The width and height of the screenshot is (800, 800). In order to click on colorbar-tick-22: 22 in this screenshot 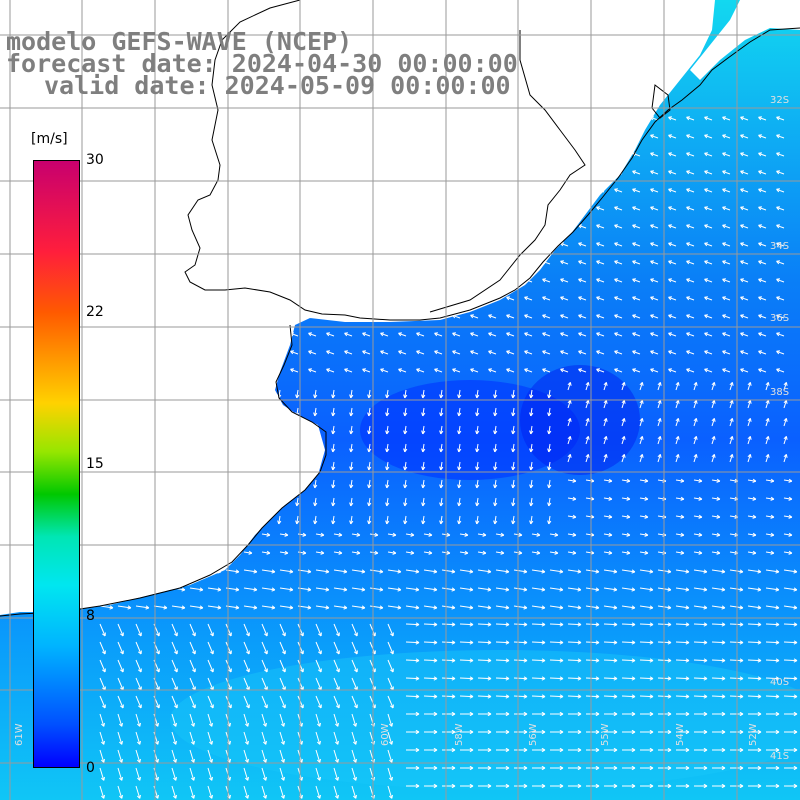, I will do `click(95, 312)`.